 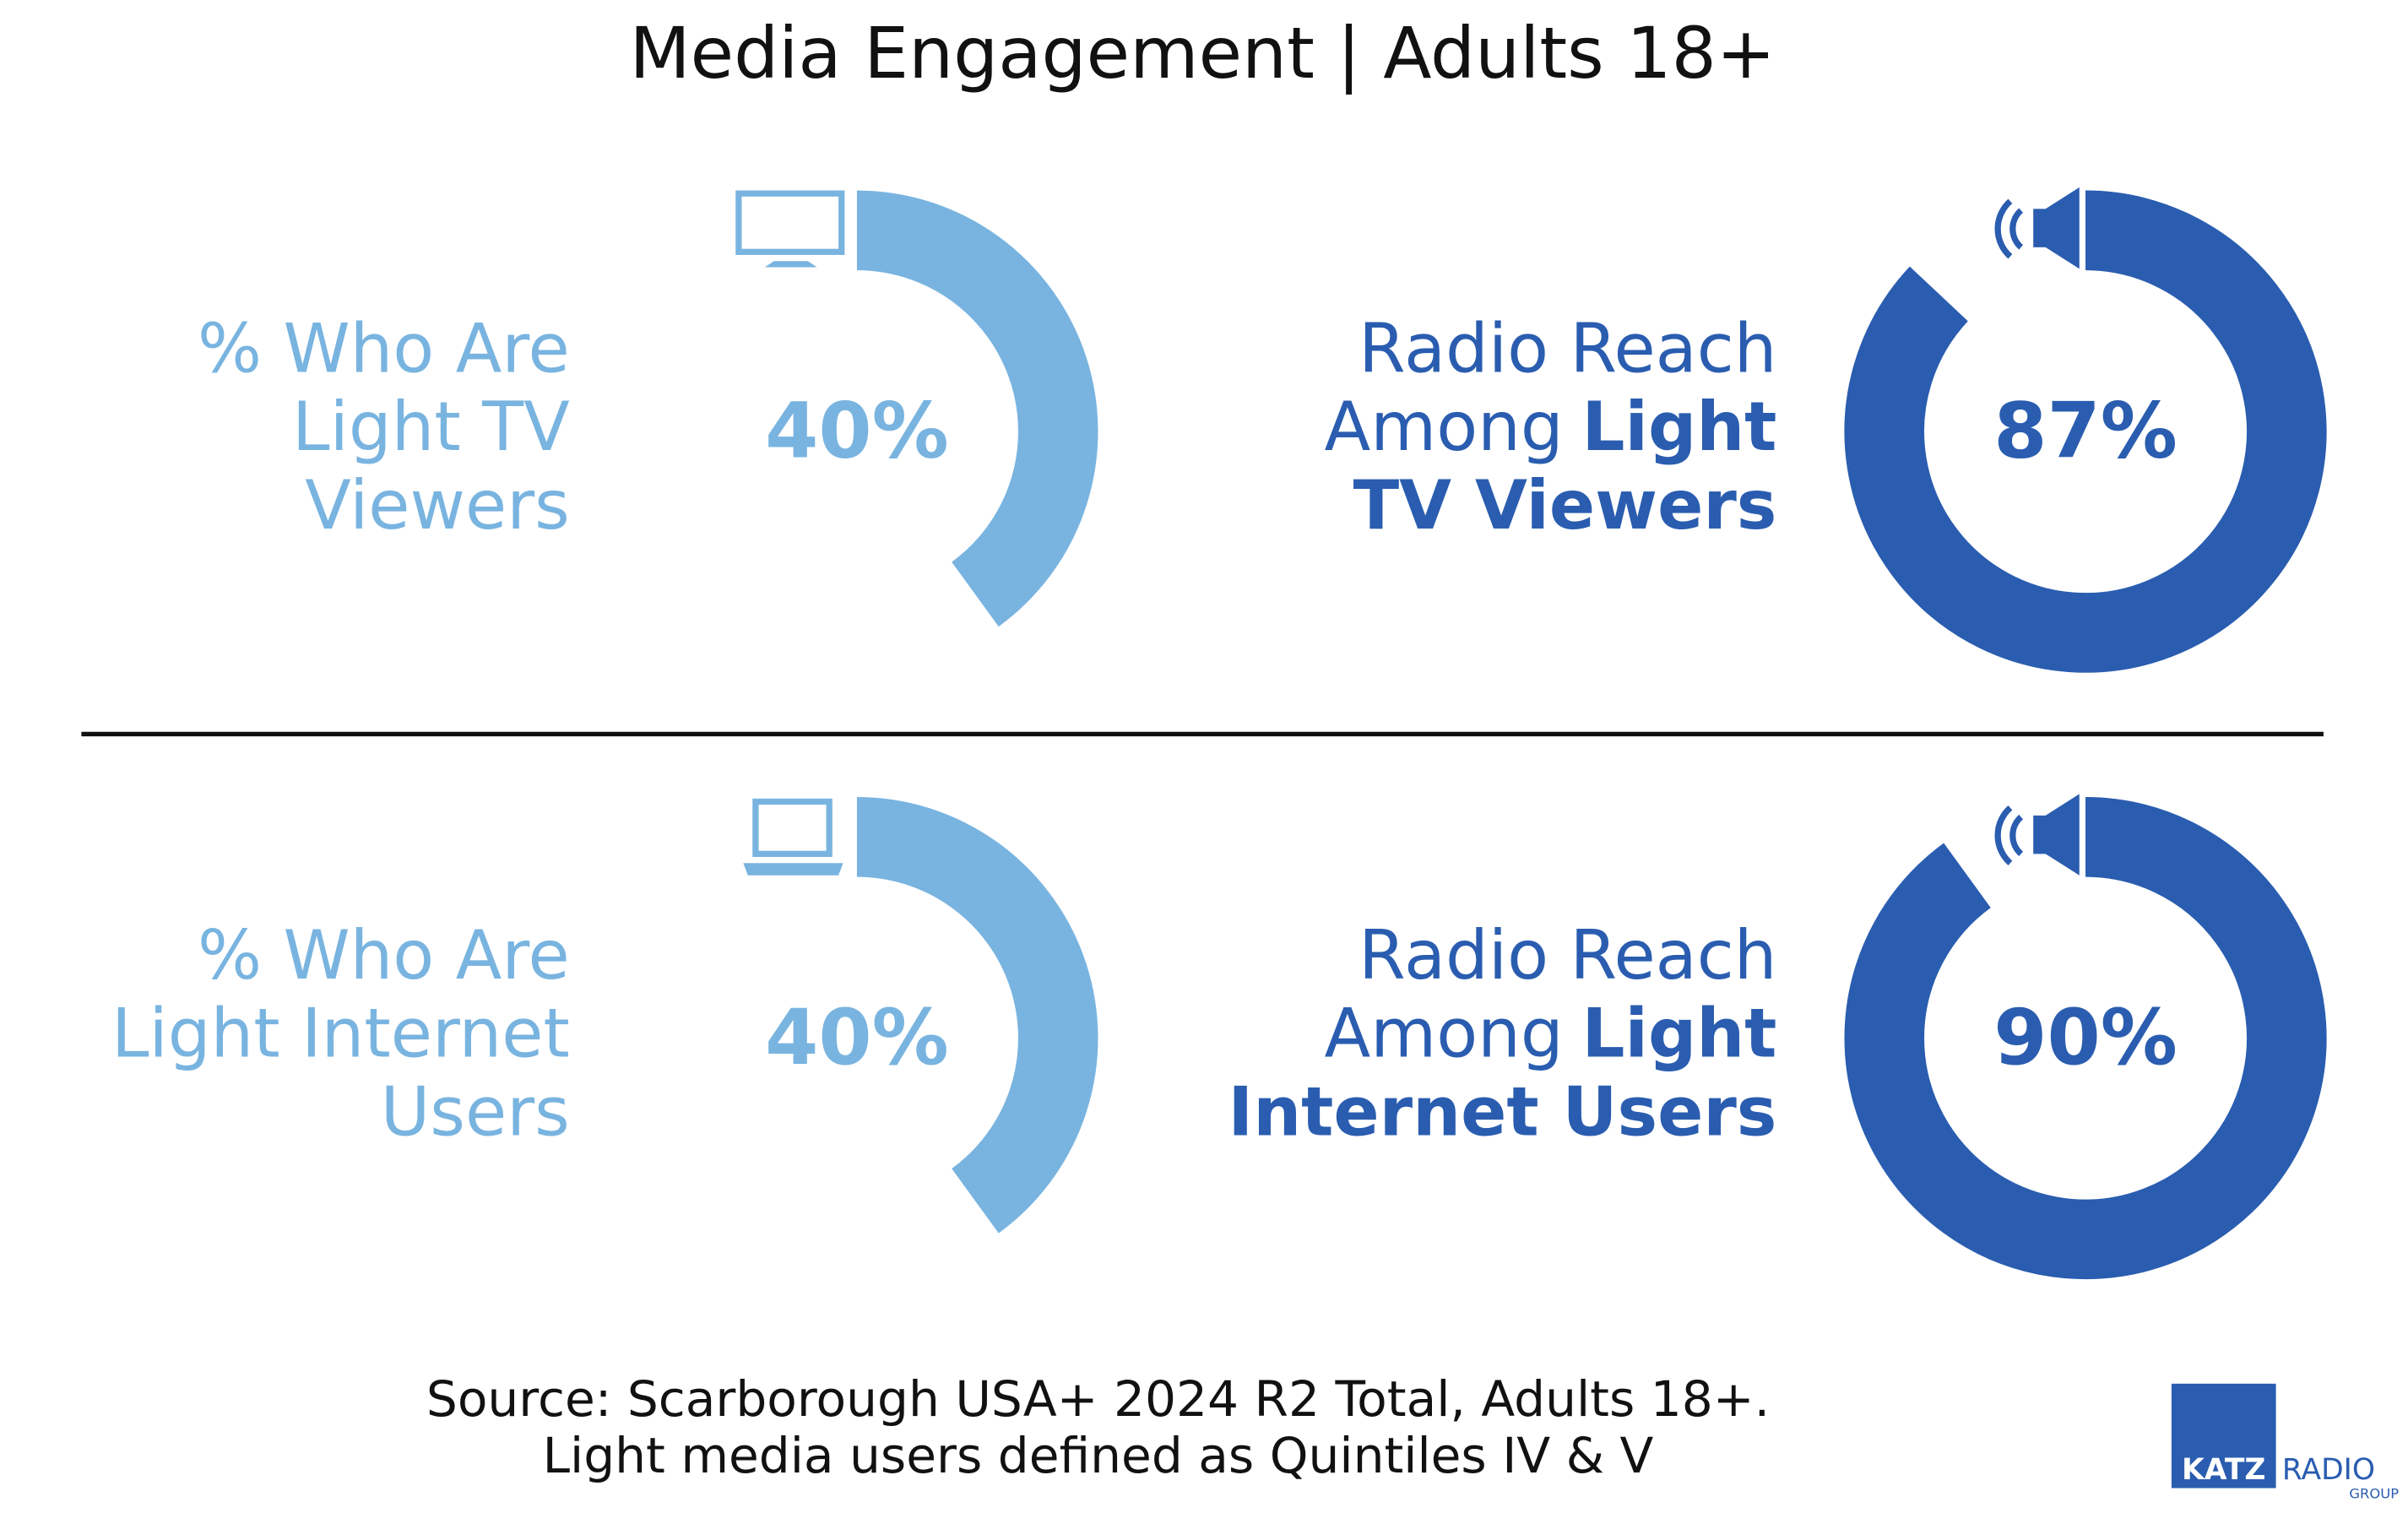 I want to click on label-line: Internet Users, so click(x=1502, y=1111).